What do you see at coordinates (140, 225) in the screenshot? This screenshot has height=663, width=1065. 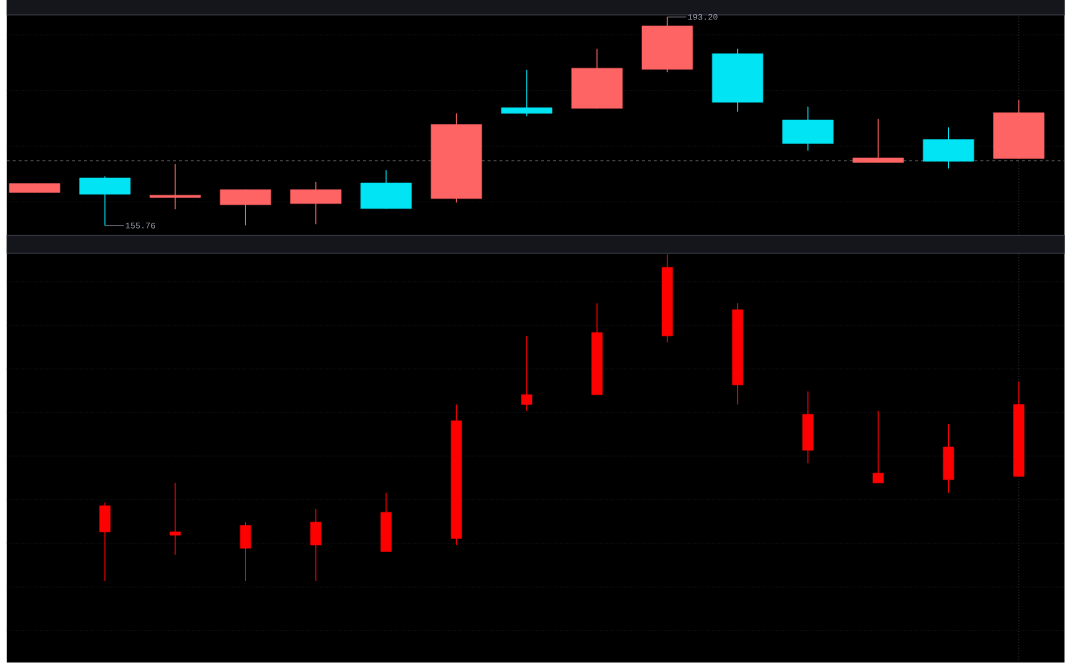 I see `annotation: 155.76` at bounding box center [140, 225].